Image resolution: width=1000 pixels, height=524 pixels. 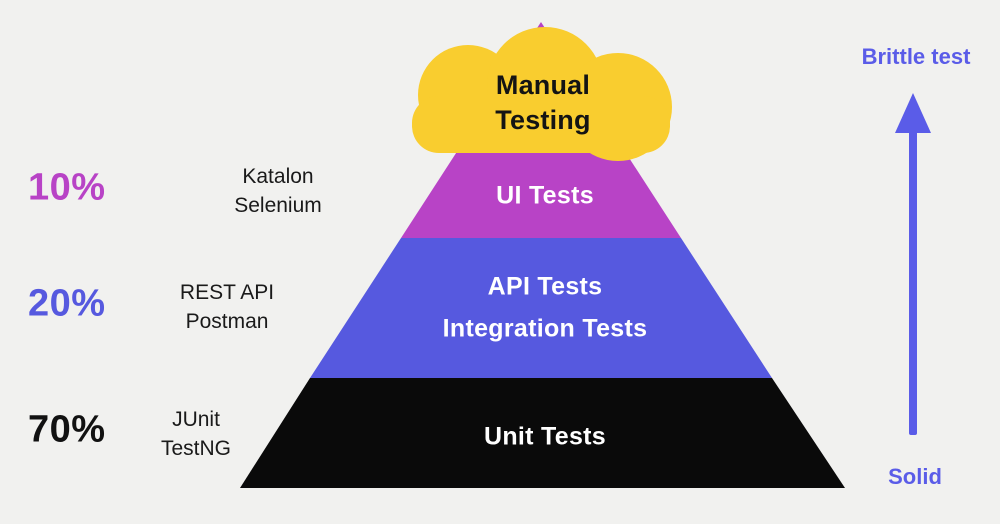 What do you see at coordinates (545, 436) in the screenshot?
I see `unit-tests-label: Unit Tests` at bounding box center [545, 436].